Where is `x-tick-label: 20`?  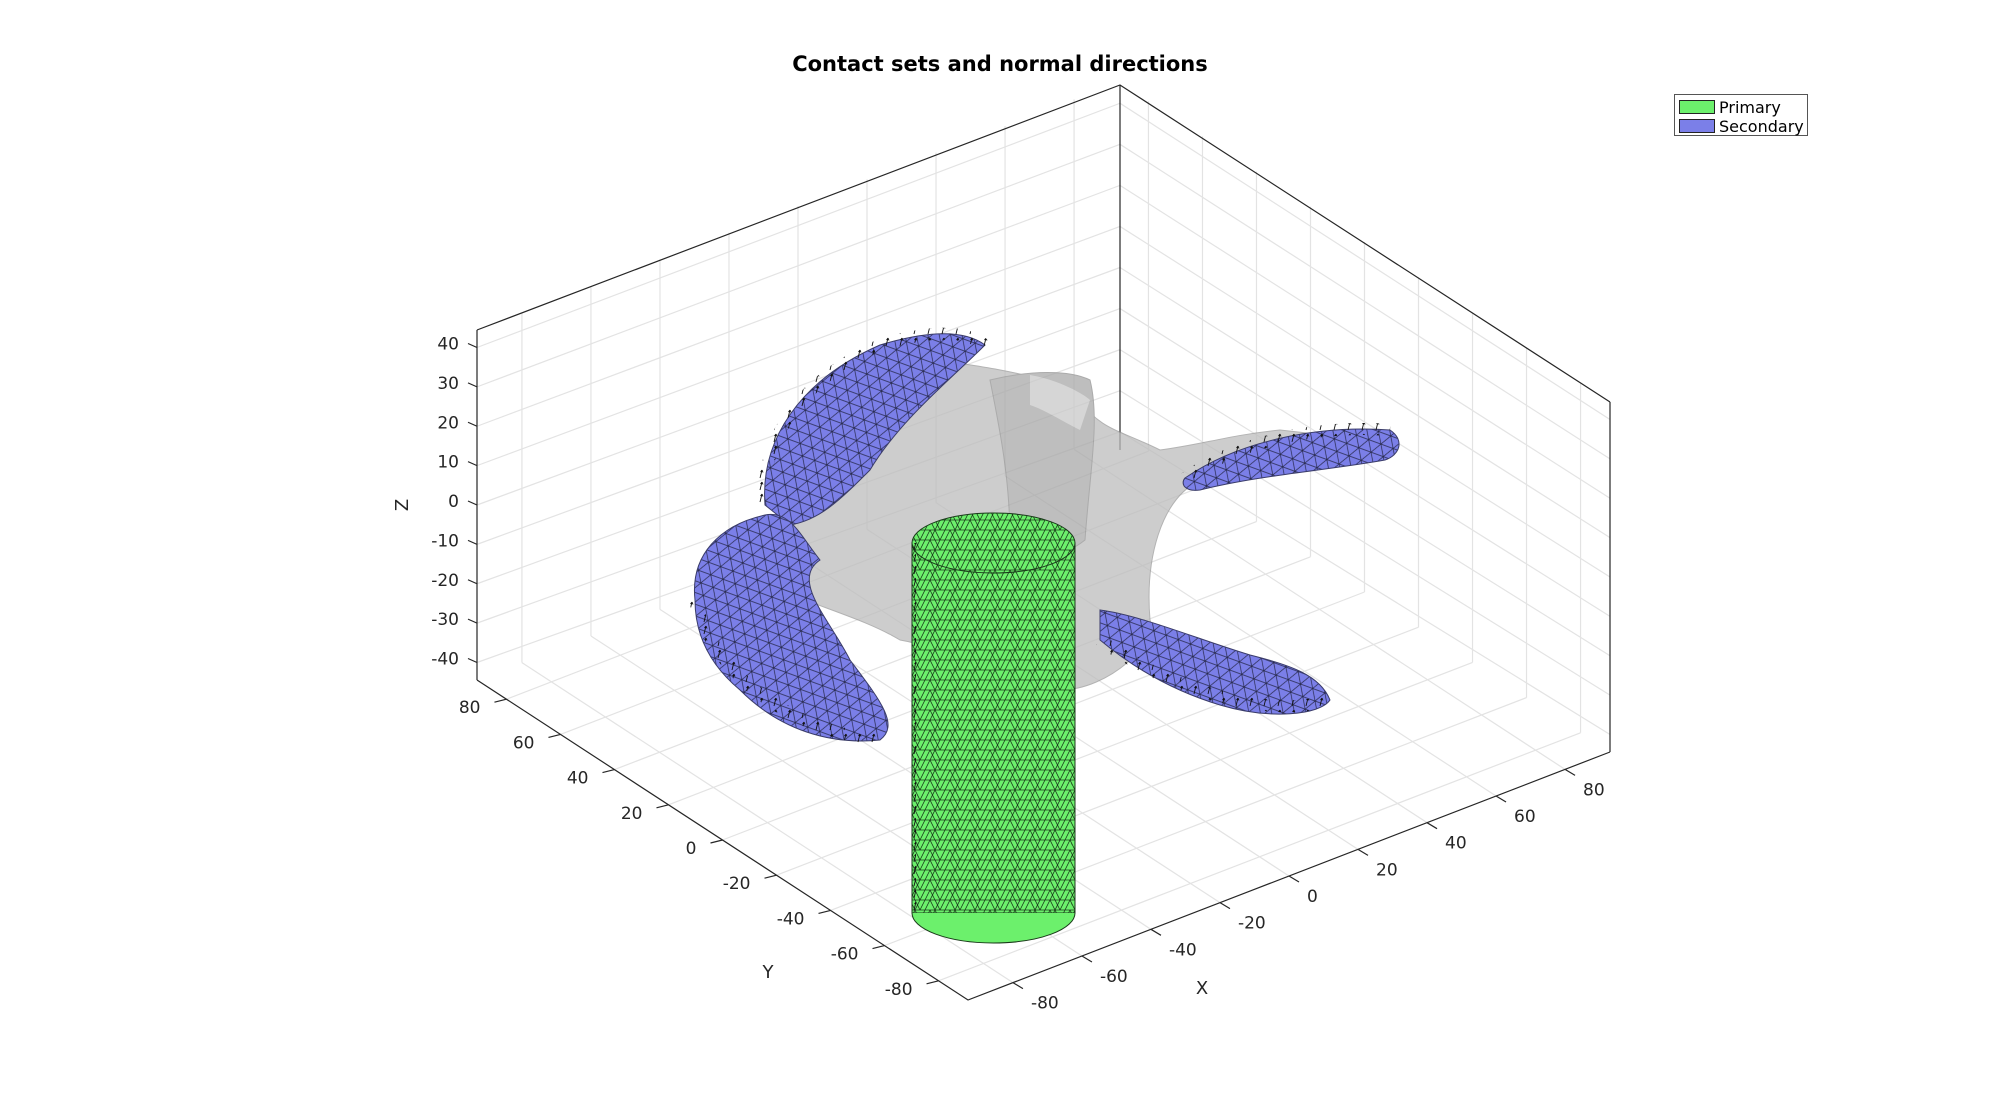 x-tick-label: 20 is located at coordinates (1387, 870).